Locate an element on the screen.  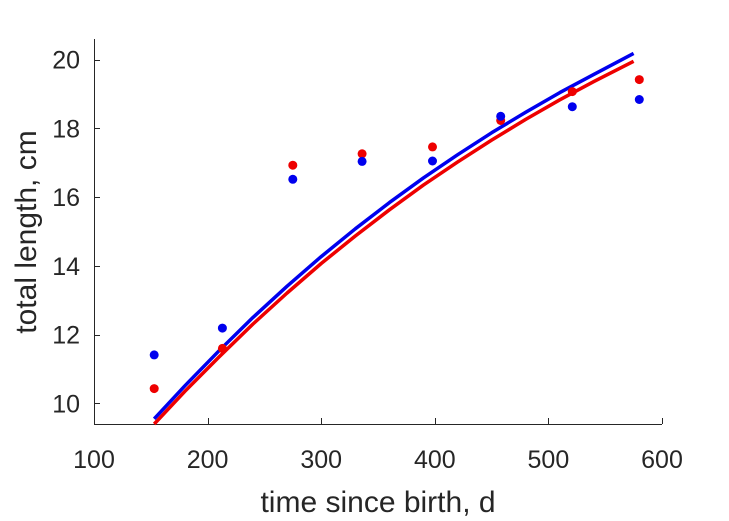
y-tick-label: 14 is located at coordinates (66, 267).